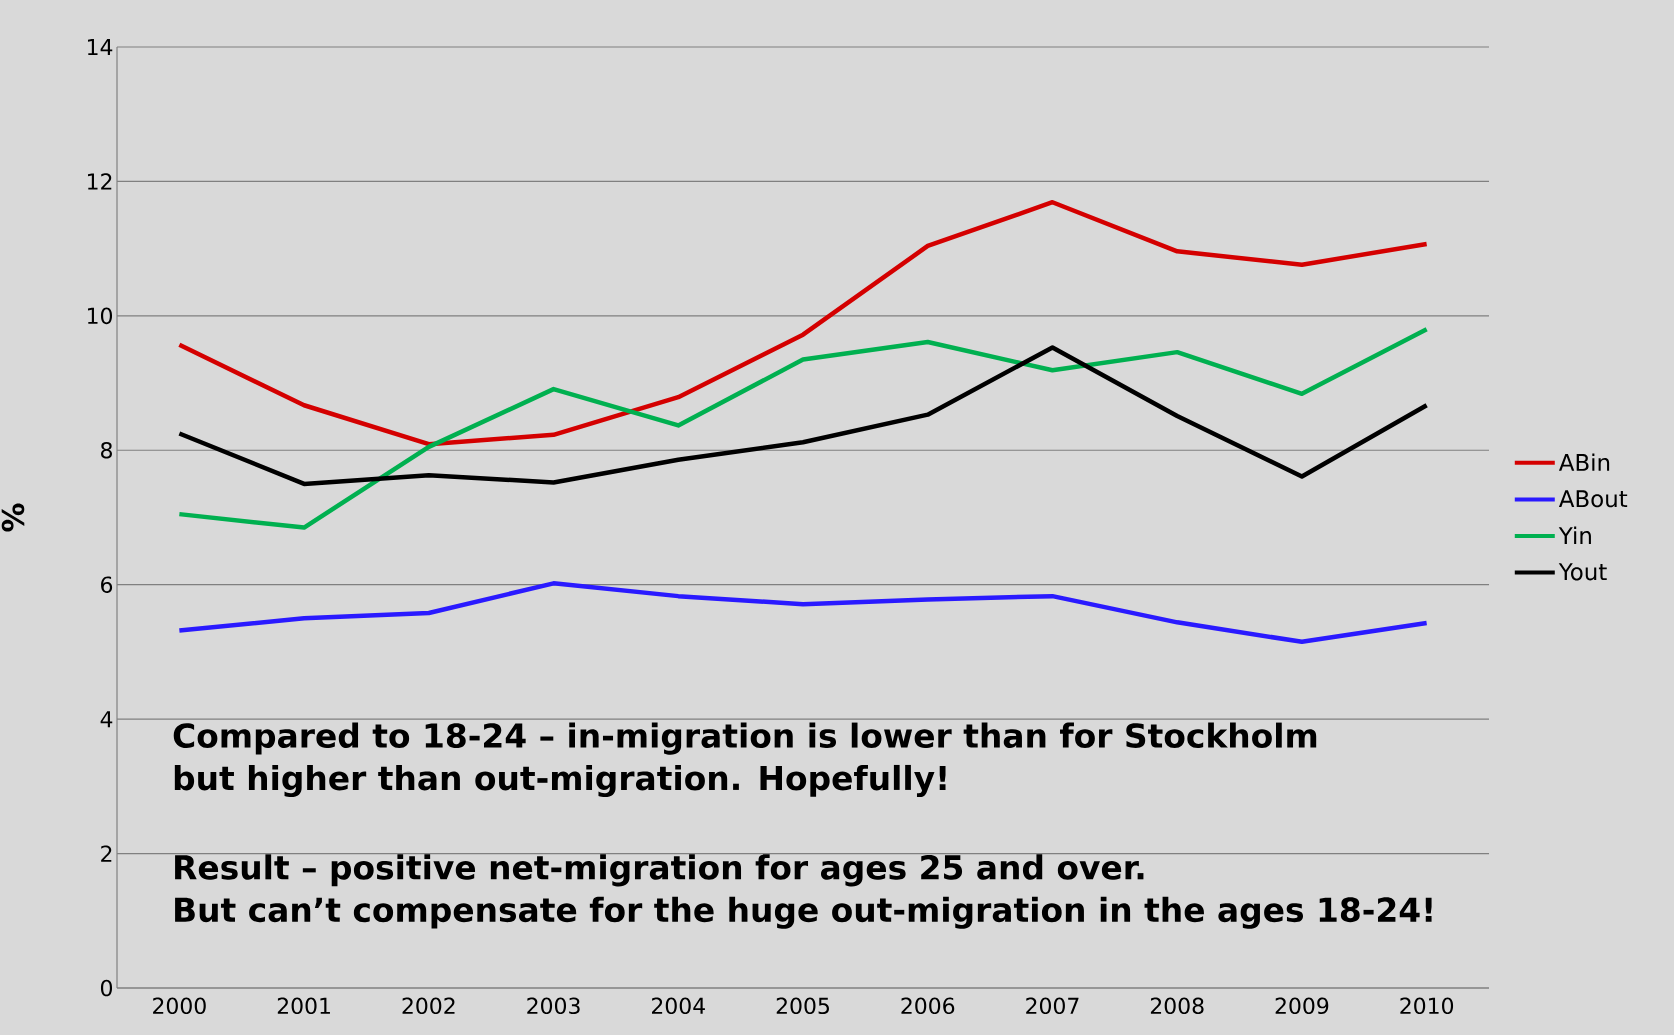 Image resolution: width=1674 pixels, height=1035 pixels. I want to click on annotation: But can’t compensate for the huge out-migration in the ages 18-24!, so click(803, 912).